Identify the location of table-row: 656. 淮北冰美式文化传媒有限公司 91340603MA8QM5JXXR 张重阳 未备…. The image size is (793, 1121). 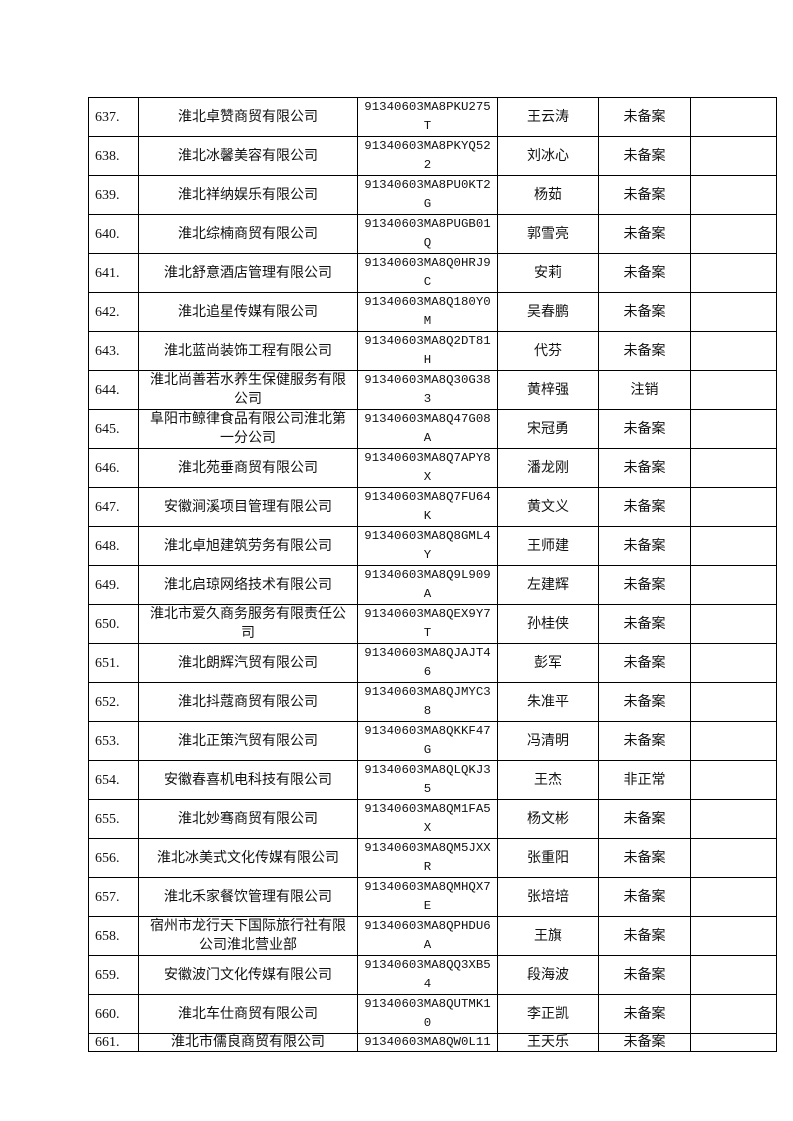
(432, 858).